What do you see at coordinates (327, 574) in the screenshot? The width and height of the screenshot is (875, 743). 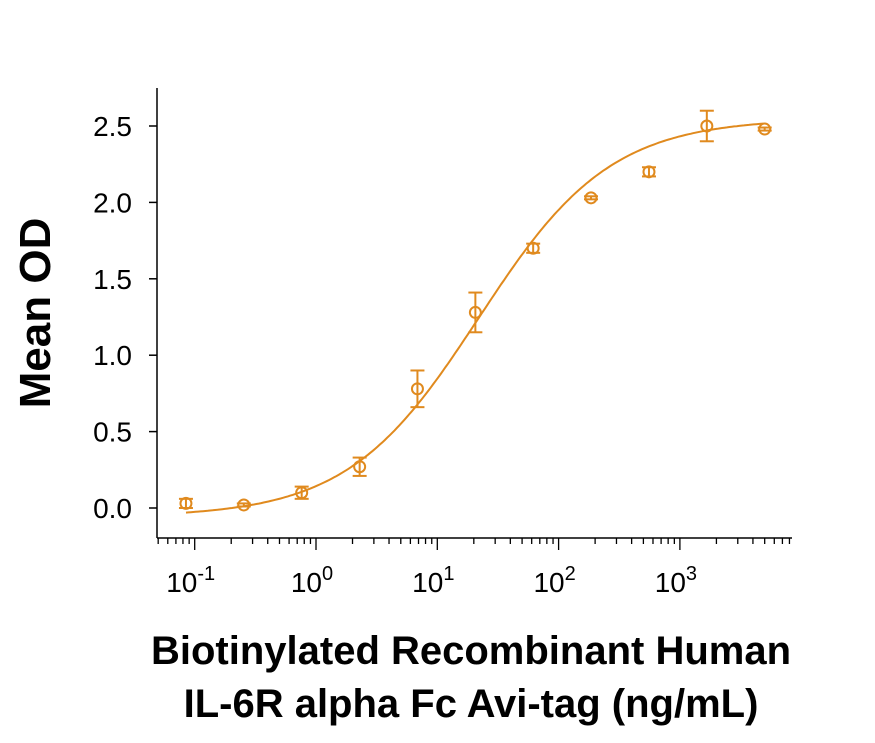 I see `x-tick-exponent: 0` at bounding box center [327, 574].